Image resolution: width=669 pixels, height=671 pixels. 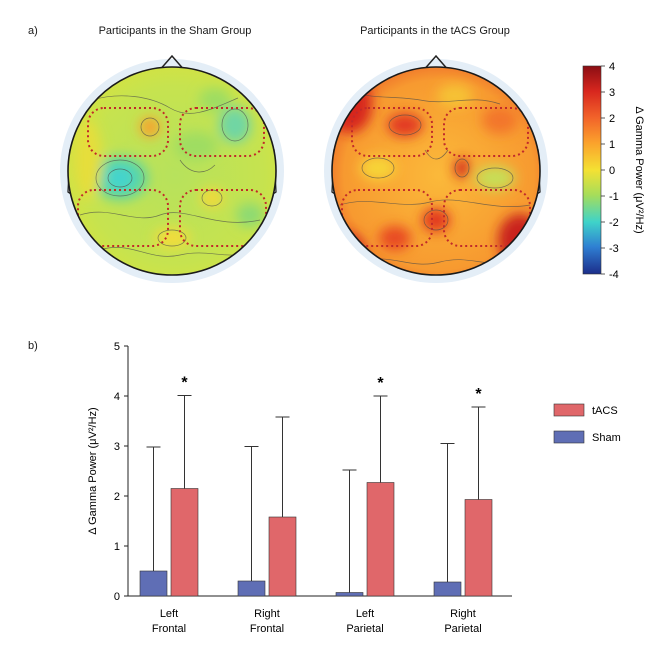 What do you see at coordinates (93, 470) in the screenshot?
I see `y-axis-label: Δ Gamma Power (μV²/Hz)` at bounding box center [93, 470].